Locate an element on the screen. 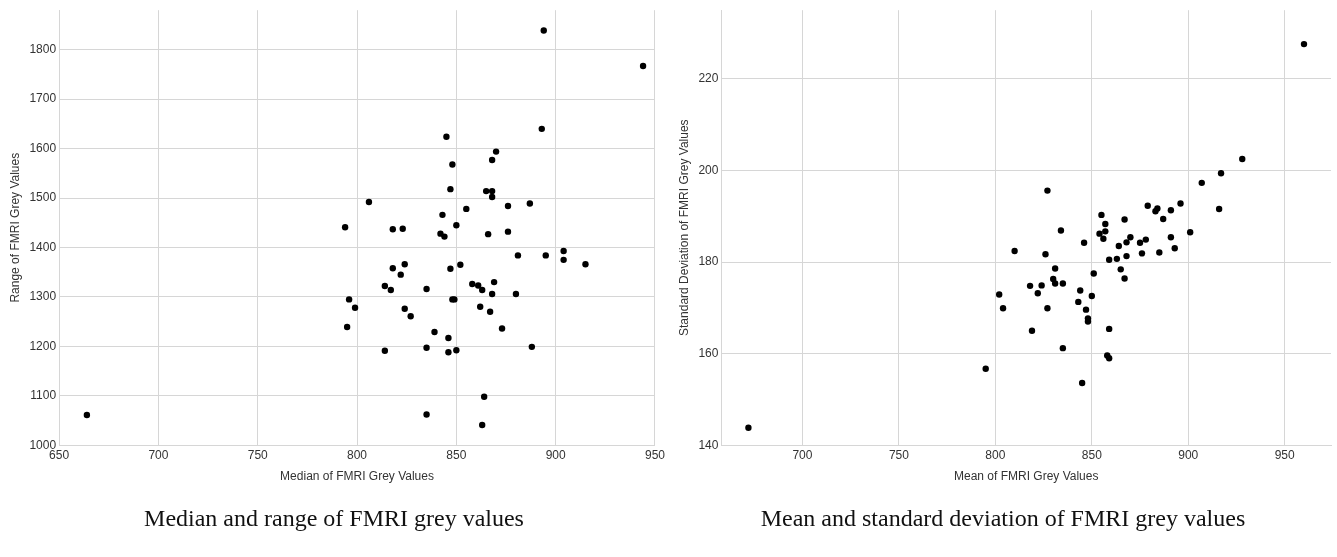  y-tick-label: 160 is located at coordinates (708, 352).